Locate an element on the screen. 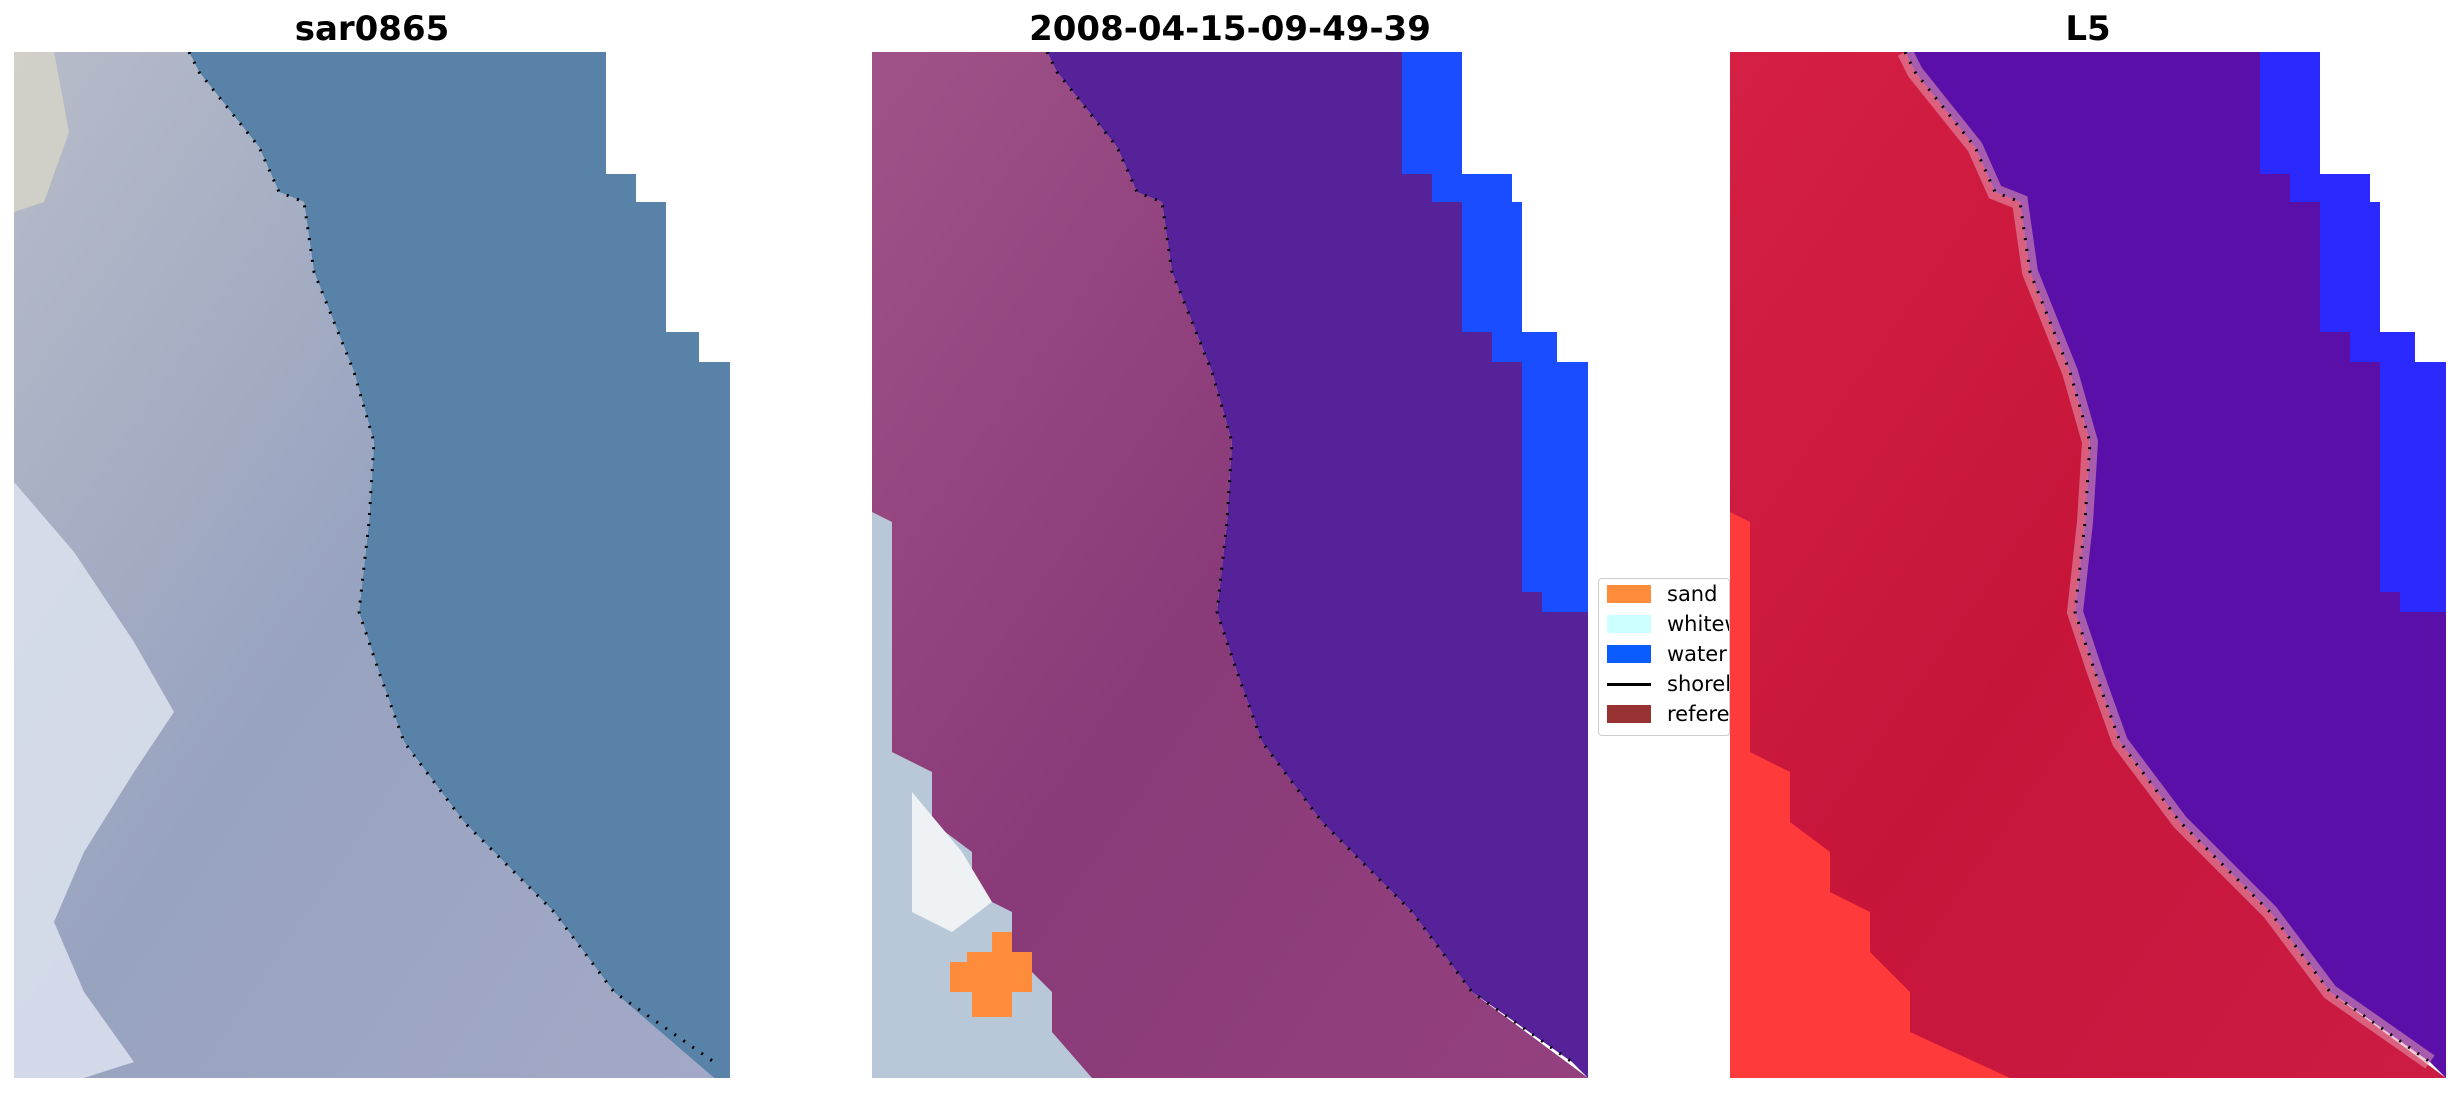 Image resolution: width=2460 pixels, height=1093 pixels. legend-label-sand: sand is located at coordinates (1692, 594).